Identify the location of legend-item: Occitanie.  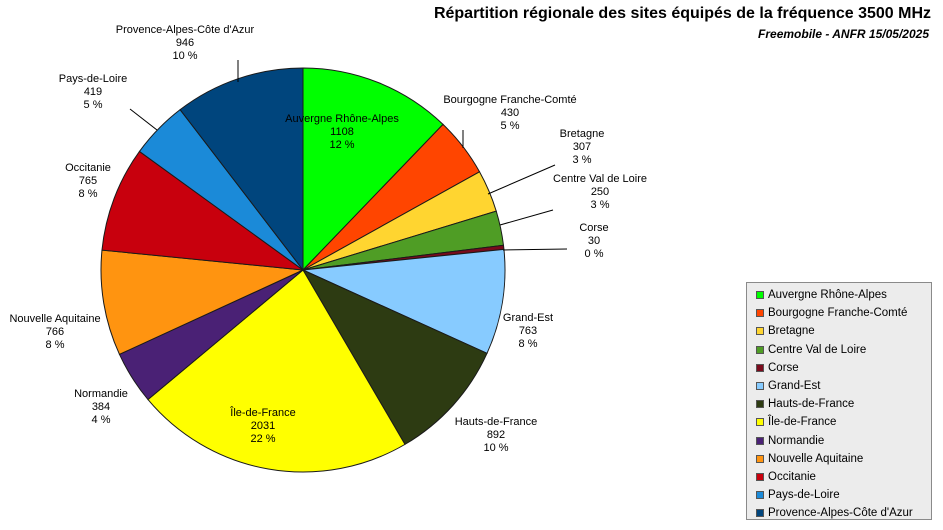
(843, 477).